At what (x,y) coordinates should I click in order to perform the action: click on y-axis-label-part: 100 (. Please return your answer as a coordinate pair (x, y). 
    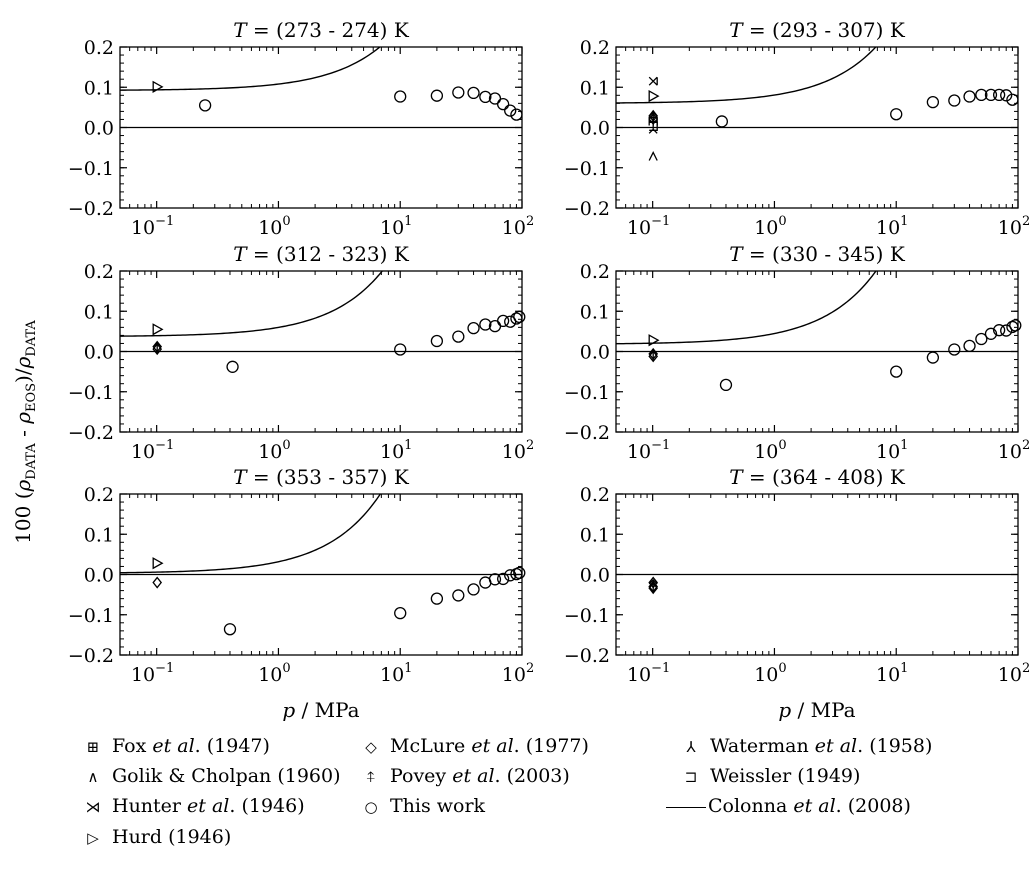
    Looking at the image, I should click on (23, 517).